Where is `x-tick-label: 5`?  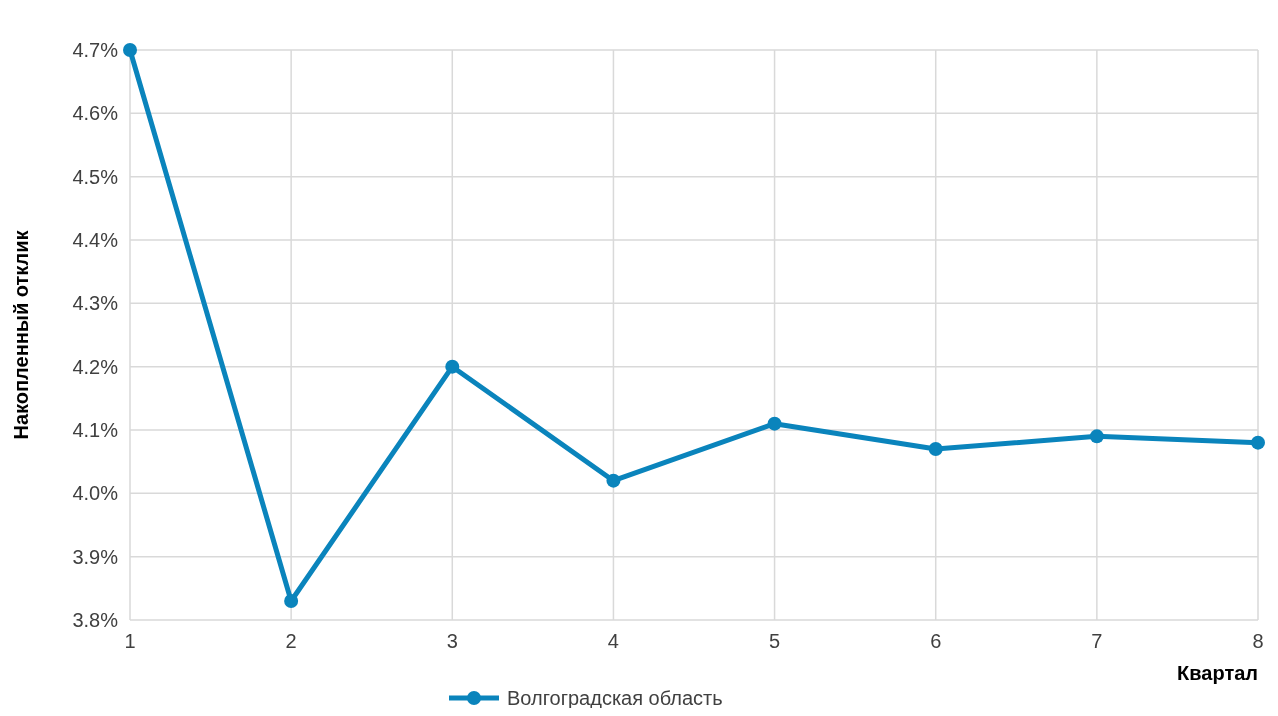
x-tick-label: 5 is located at coordinates (775, 641).